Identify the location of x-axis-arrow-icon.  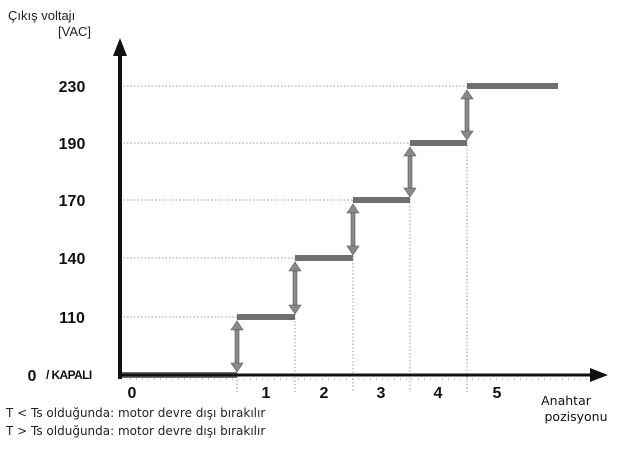
(599, 375).